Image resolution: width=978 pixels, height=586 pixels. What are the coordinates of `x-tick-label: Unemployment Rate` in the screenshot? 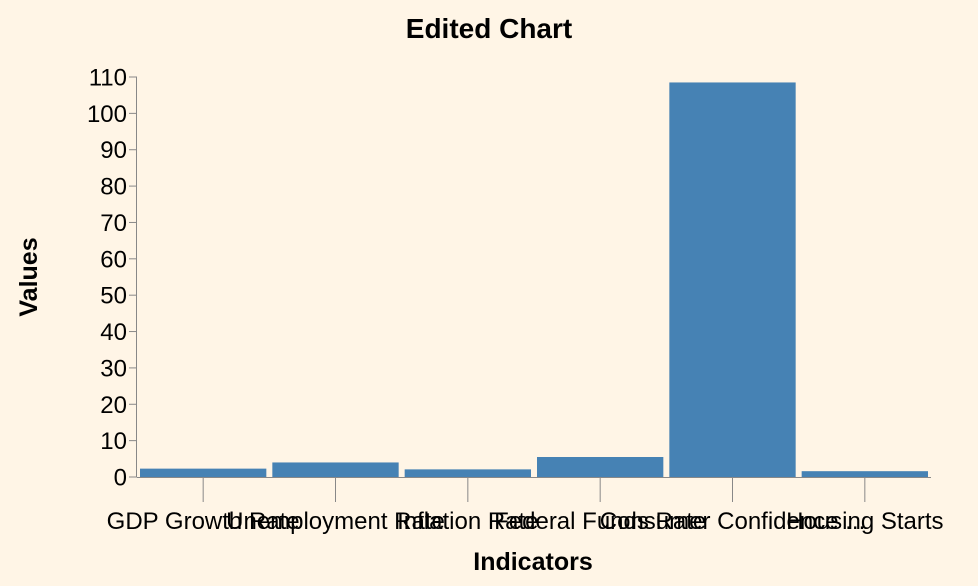 It's located at (335, 521).